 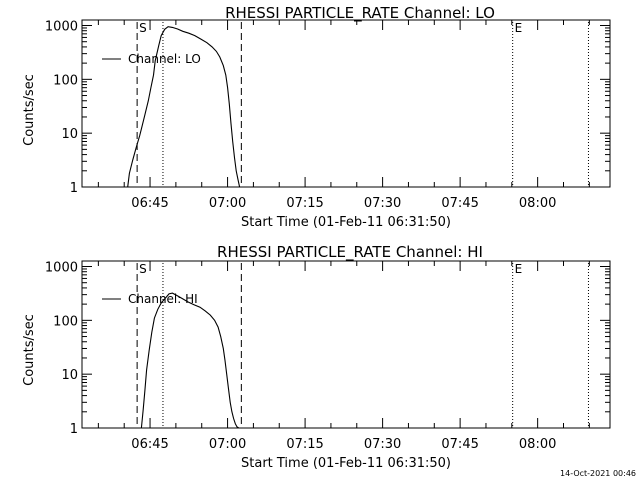 I want to click on footer-timestamp: 14-Oct-2021 00:46, so click(x=598, y=473).